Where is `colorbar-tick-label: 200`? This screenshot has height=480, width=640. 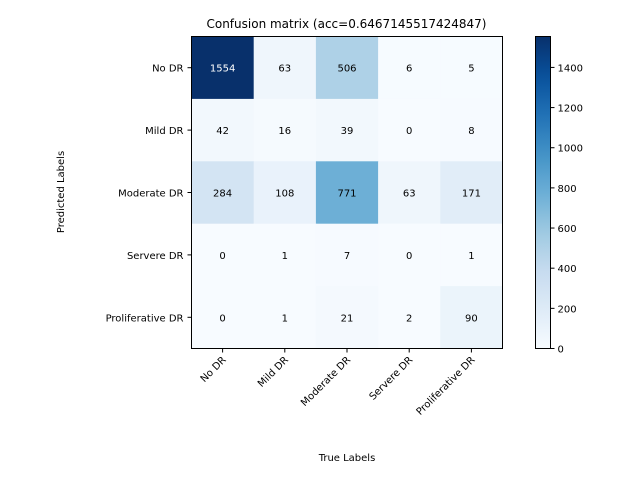 colorbar-tick-label: 200 is located at coordinates (567, 309).